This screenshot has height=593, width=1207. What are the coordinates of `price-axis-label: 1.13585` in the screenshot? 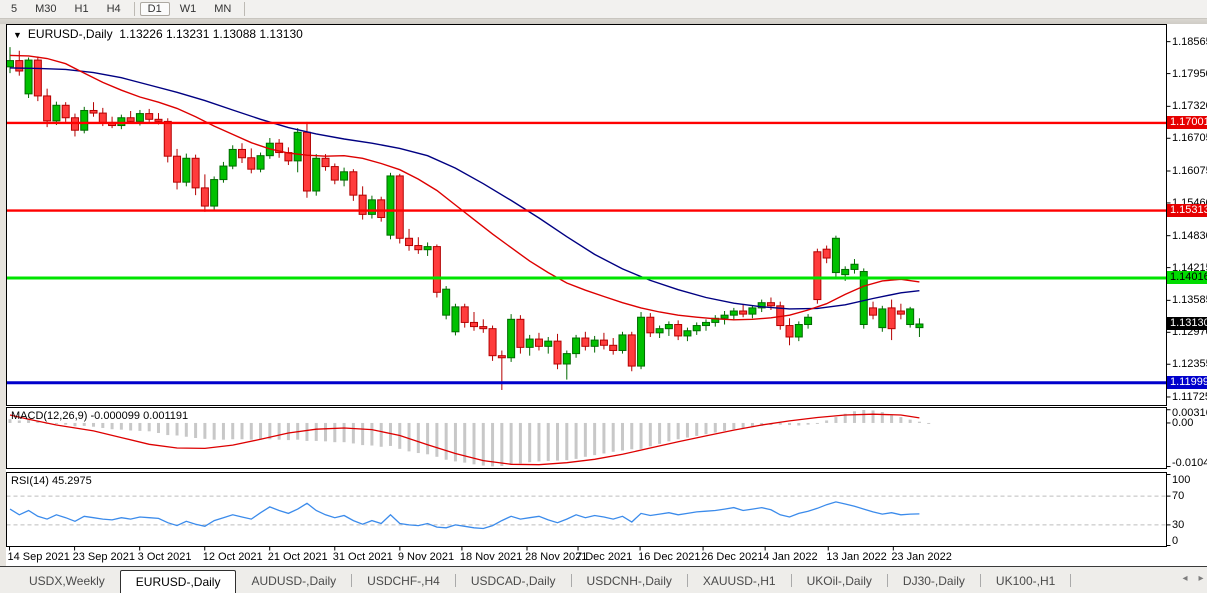 It's located at (1189, 300).